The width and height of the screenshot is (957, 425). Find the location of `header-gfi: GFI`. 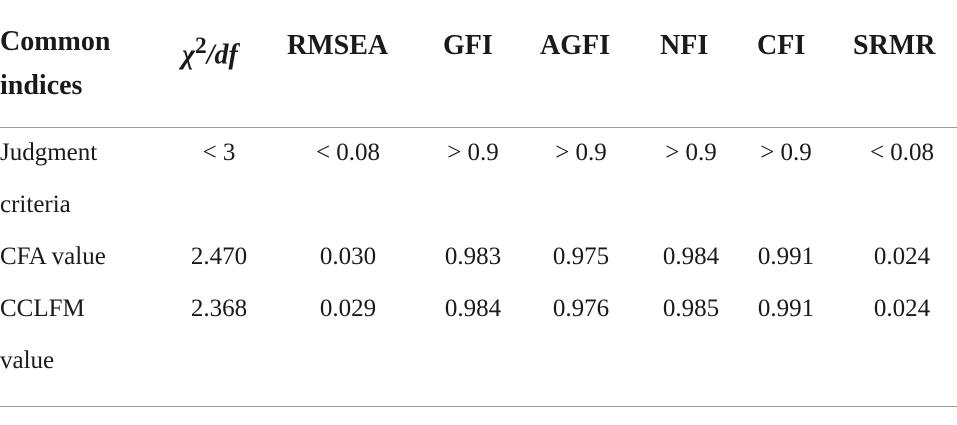

header-gfi: GFI is located at coordinates (468, 45).